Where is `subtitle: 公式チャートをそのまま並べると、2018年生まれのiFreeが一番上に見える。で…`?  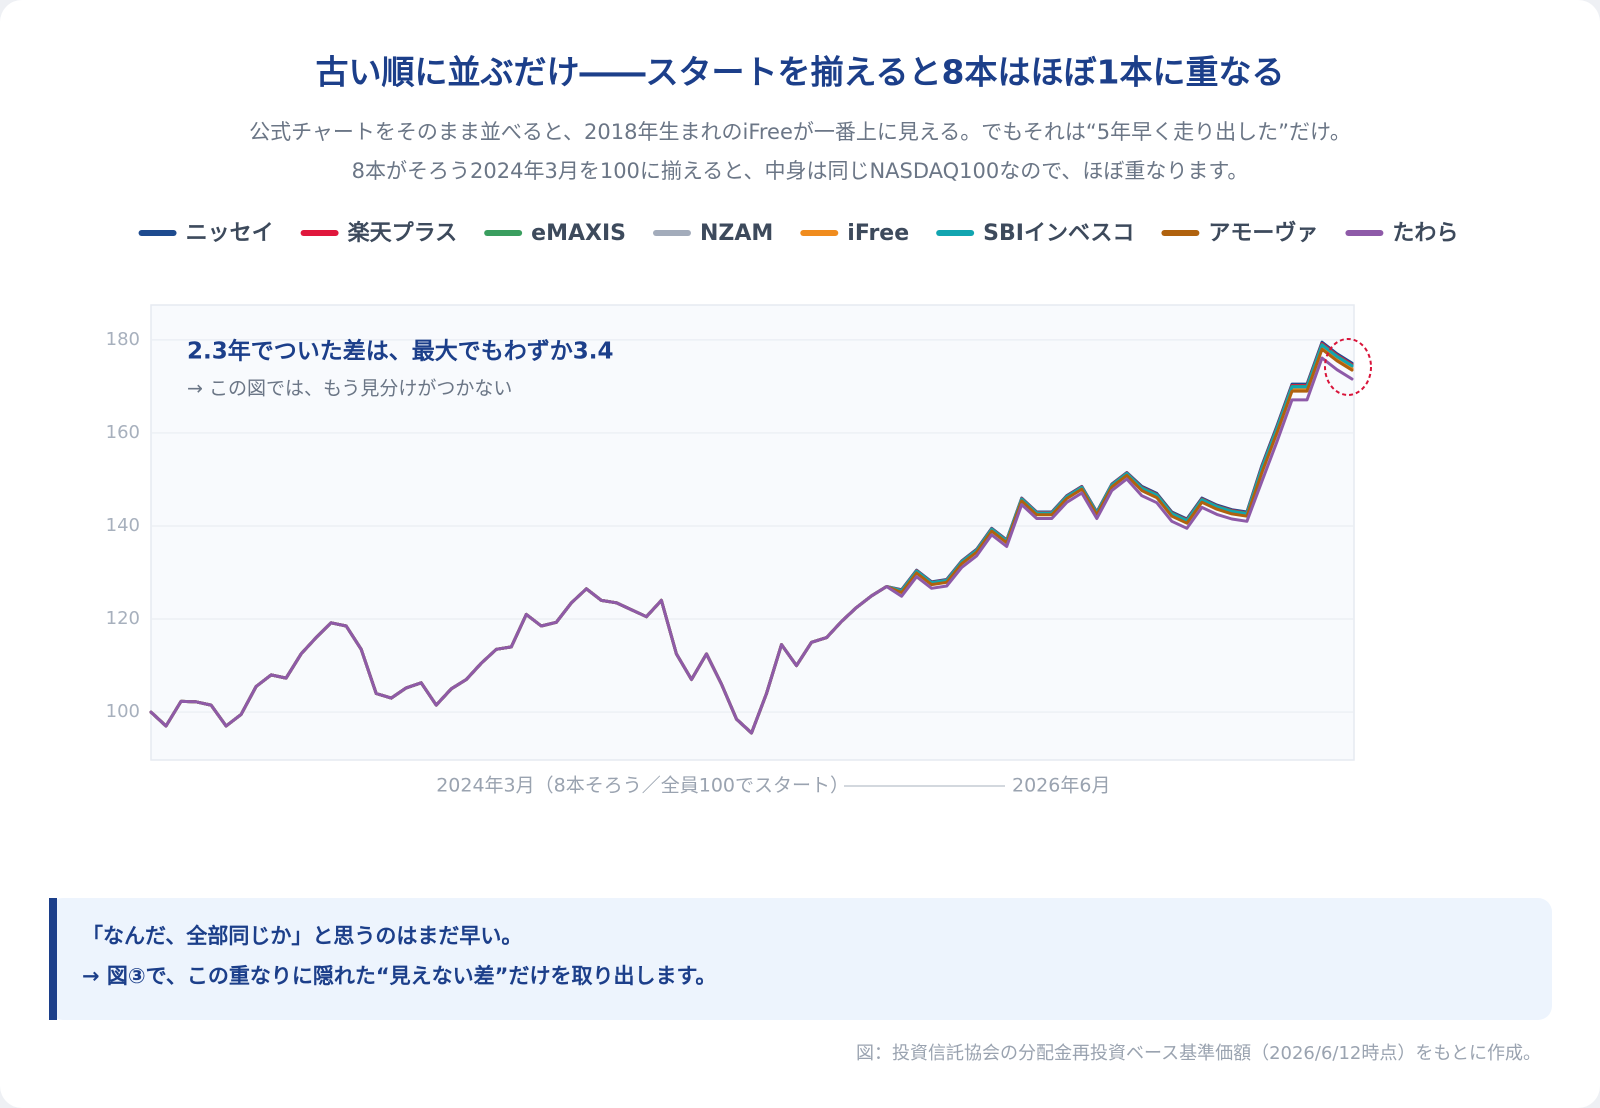 subtitle: 公式チャートをそのまま並べると、2018年生まれのiFreeが一番上に見える。で… is located at coordinates (800, 132).